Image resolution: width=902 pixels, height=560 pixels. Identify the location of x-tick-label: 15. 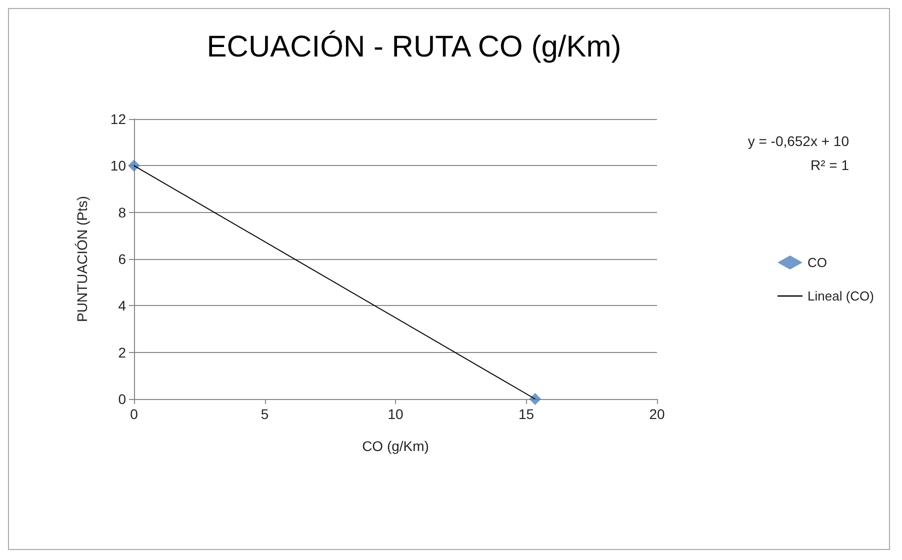
(526, 414).